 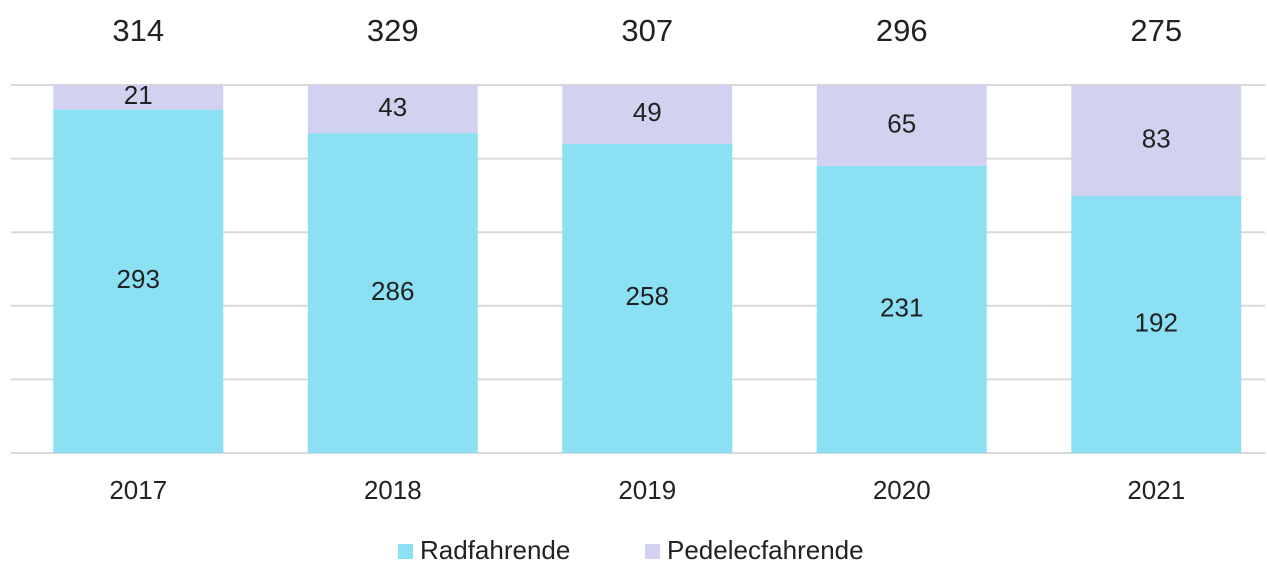 I want to click on data-label: 286, so click(x=392, y=291).